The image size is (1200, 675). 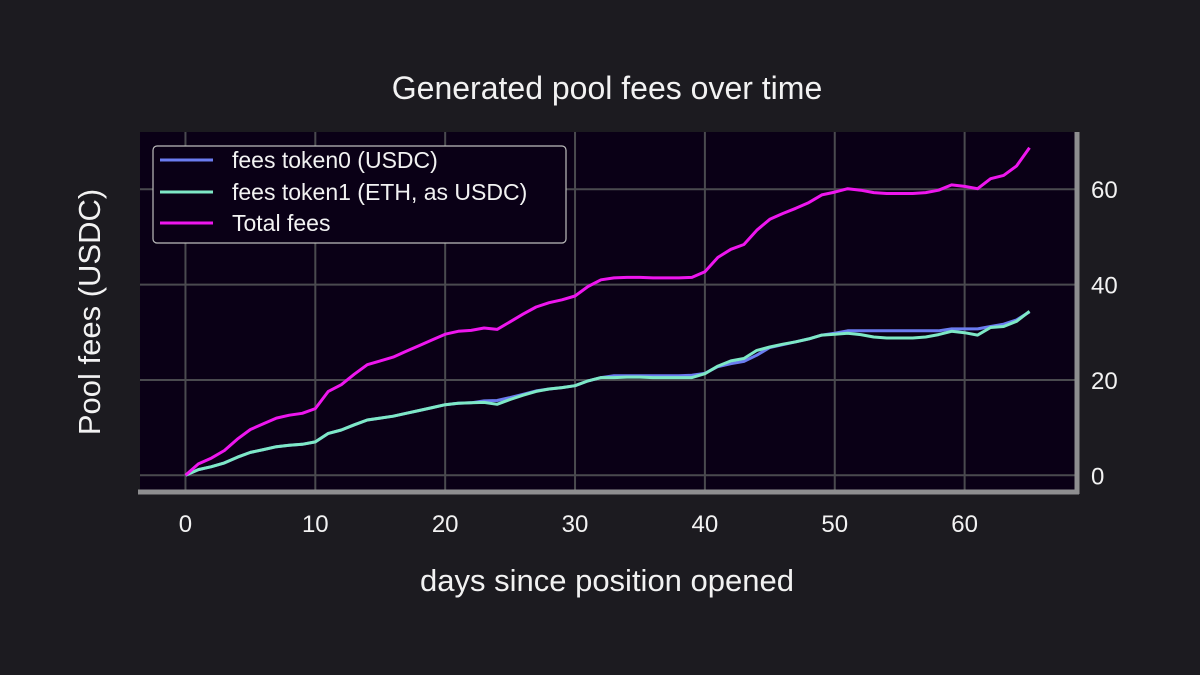 What do you see at coordinates (335, 160) in the screenshot?
I see `legend-label-token0: fees token0 (USDC)` at bounding box center [335, 160].